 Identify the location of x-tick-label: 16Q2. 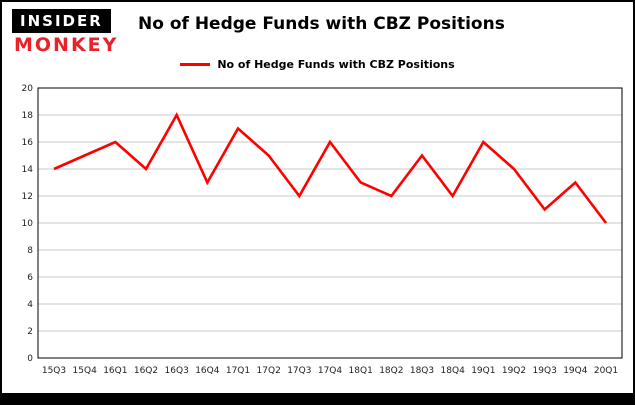
(146, 371).